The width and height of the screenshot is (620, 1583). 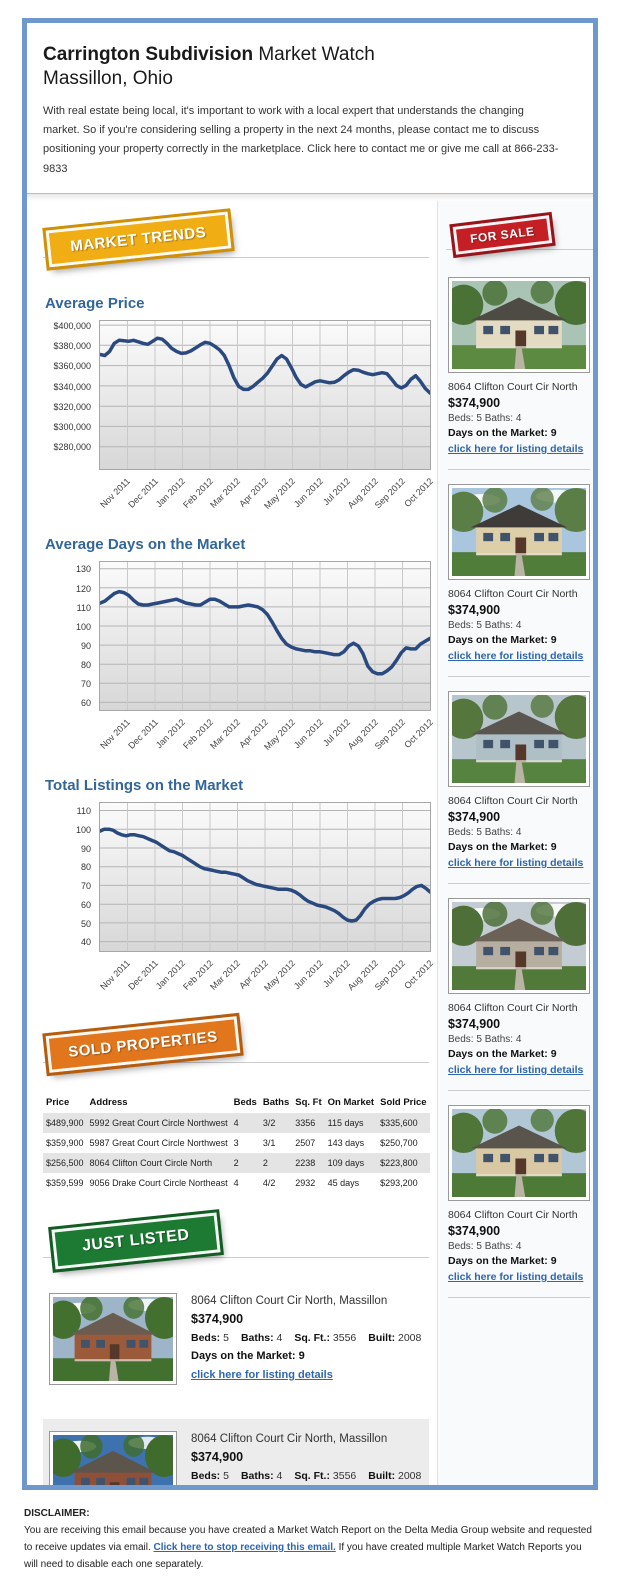 I want to click on spec-label: Beds:, so click(x=206, y=1475).